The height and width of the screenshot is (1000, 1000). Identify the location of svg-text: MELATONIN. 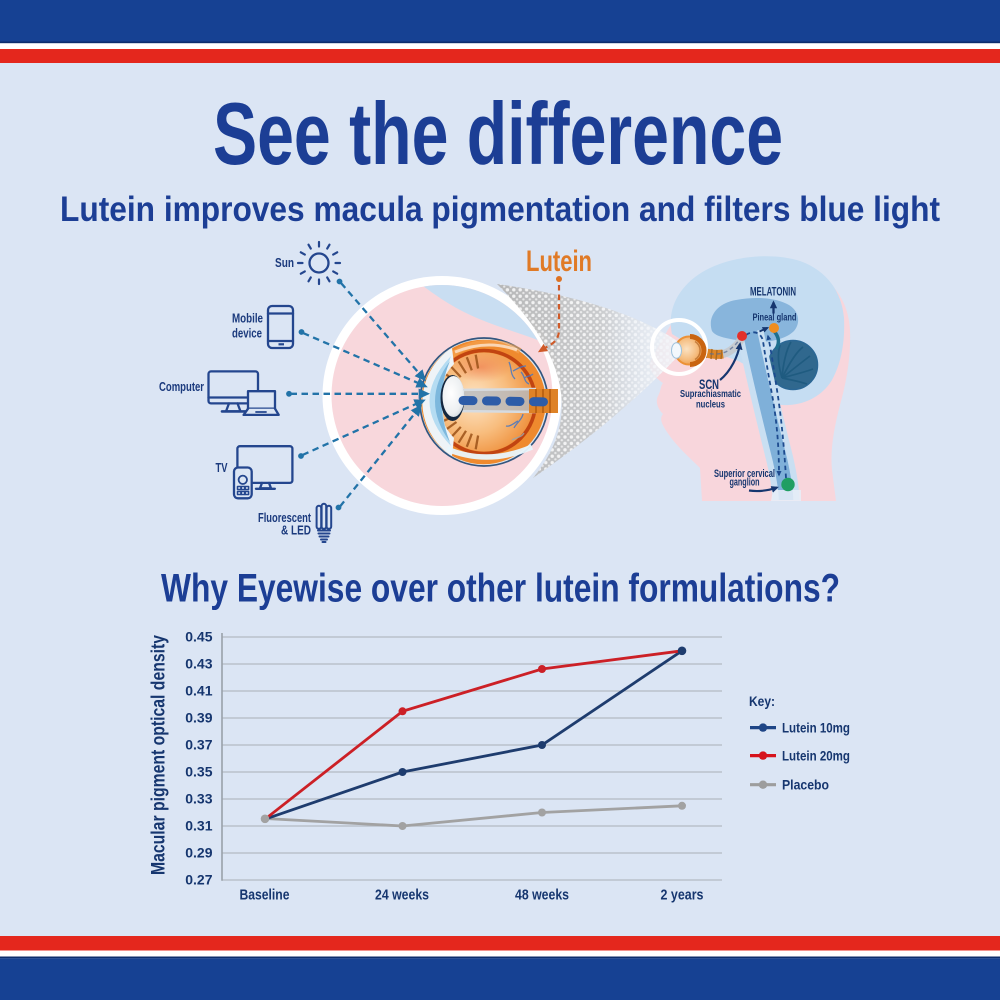
(773, 293).